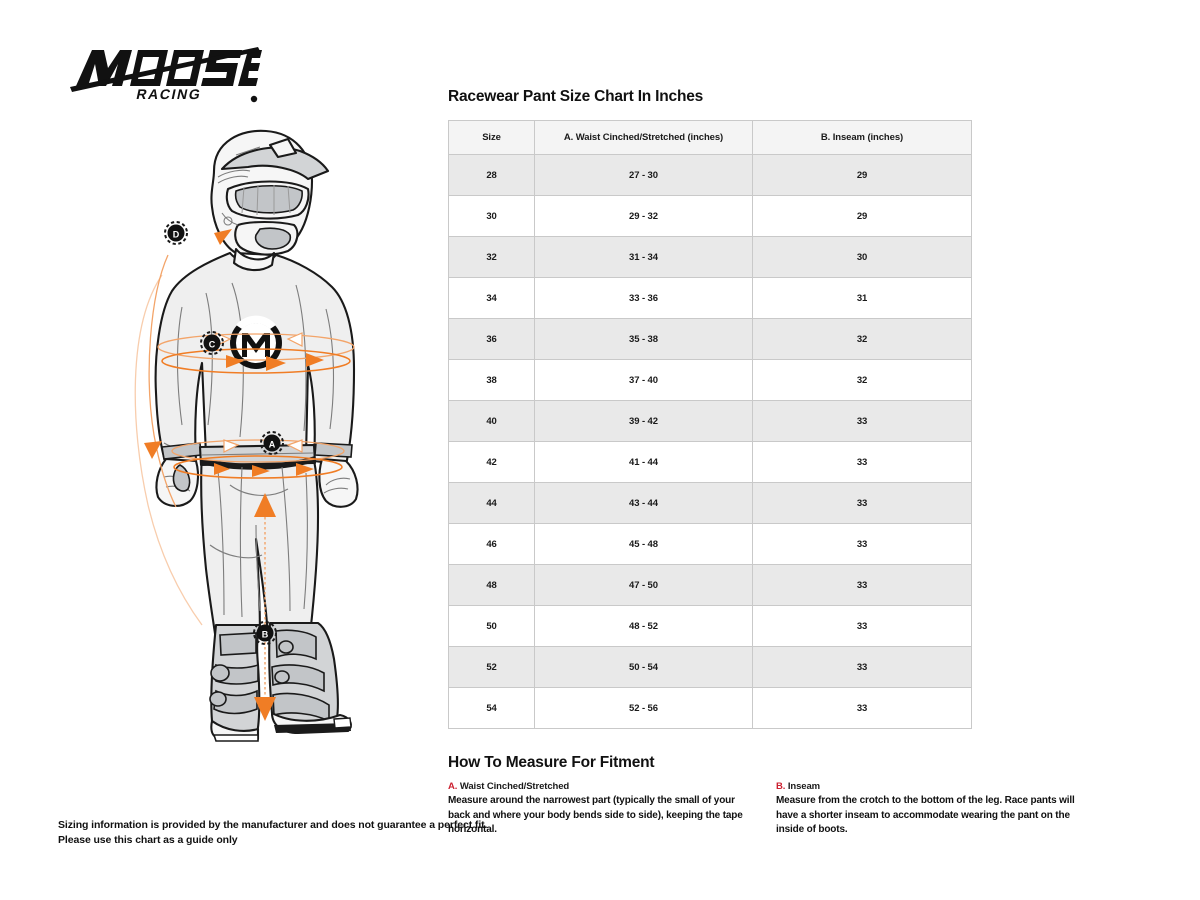  I want to click on svg-text: B, so click(265, 635).